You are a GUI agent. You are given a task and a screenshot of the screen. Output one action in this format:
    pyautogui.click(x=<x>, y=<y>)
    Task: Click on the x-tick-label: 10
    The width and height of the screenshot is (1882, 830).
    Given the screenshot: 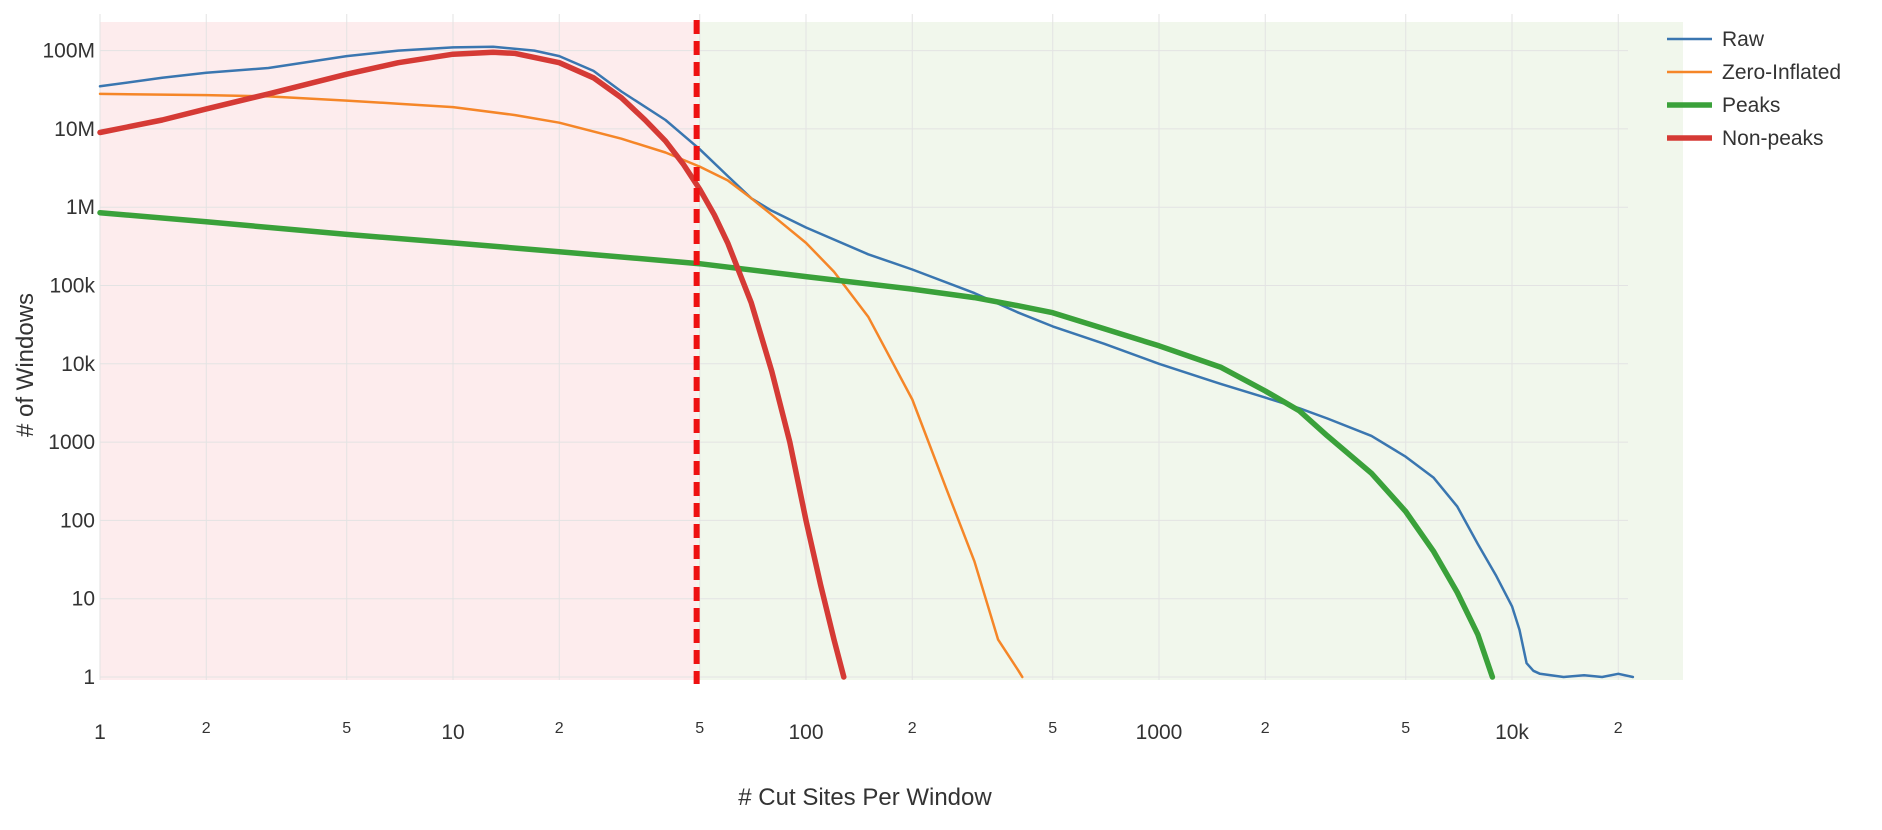 What is the action you would take?
    pyautogui.click(x=452, y=732)
    